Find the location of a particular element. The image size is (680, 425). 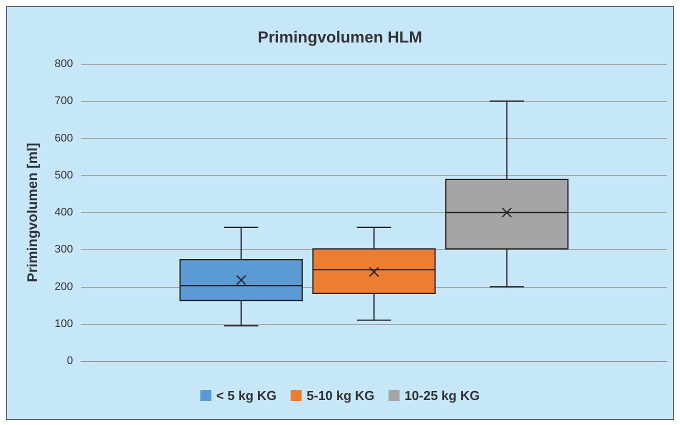

y-tick-label: 300 is located at coordinates (63, 250).